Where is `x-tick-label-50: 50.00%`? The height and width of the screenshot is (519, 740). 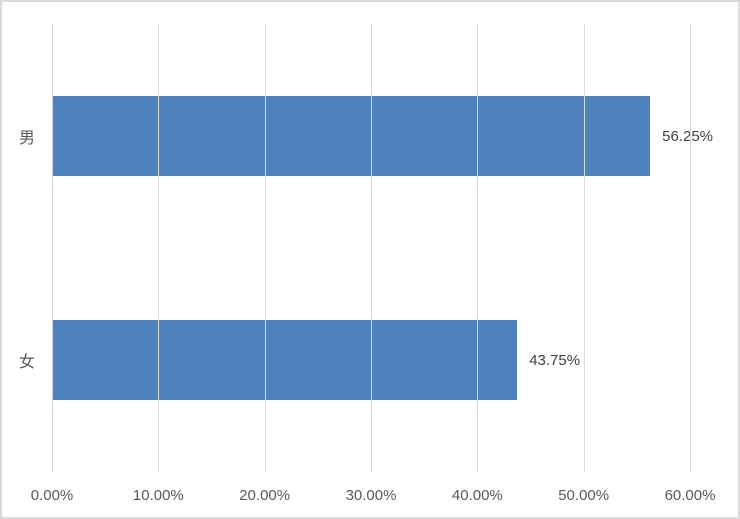 x-tick-label-50: 50.00% is located at coordinates (584, 495).